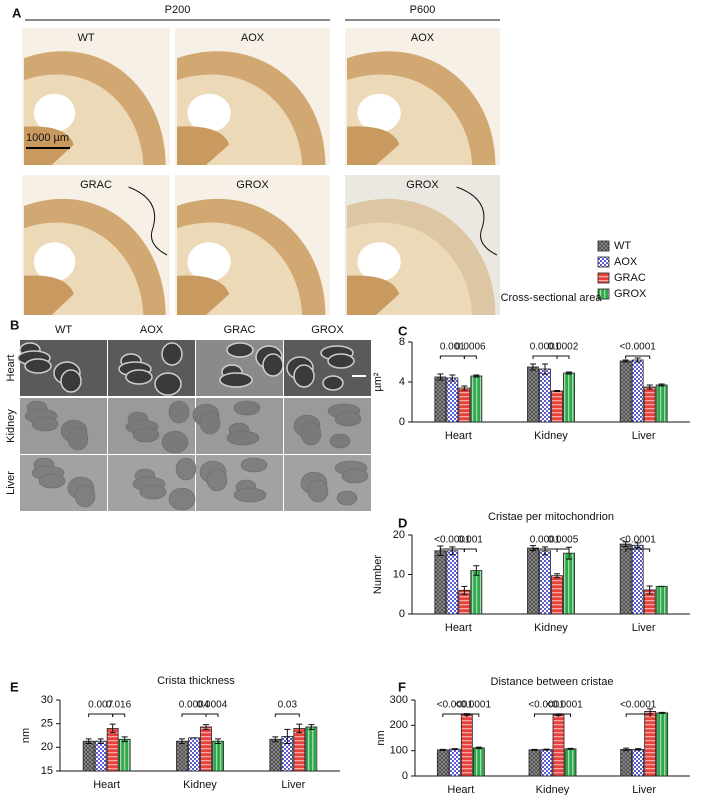 This screenshot has height=795, width=709. Describe the element at coordinates (100, 705) in the screenshot. I see `p-value: 0.007` at that location.